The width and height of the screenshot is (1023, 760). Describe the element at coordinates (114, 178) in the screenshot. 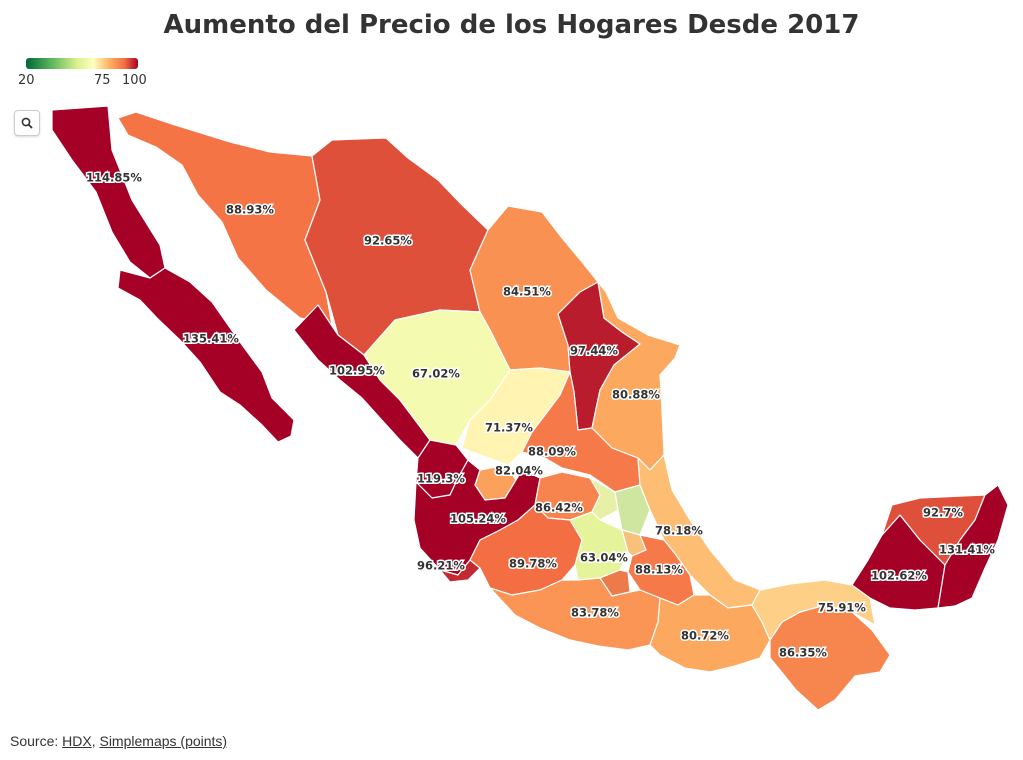

I see `region-label-baja-california: 114.85%` at that location.